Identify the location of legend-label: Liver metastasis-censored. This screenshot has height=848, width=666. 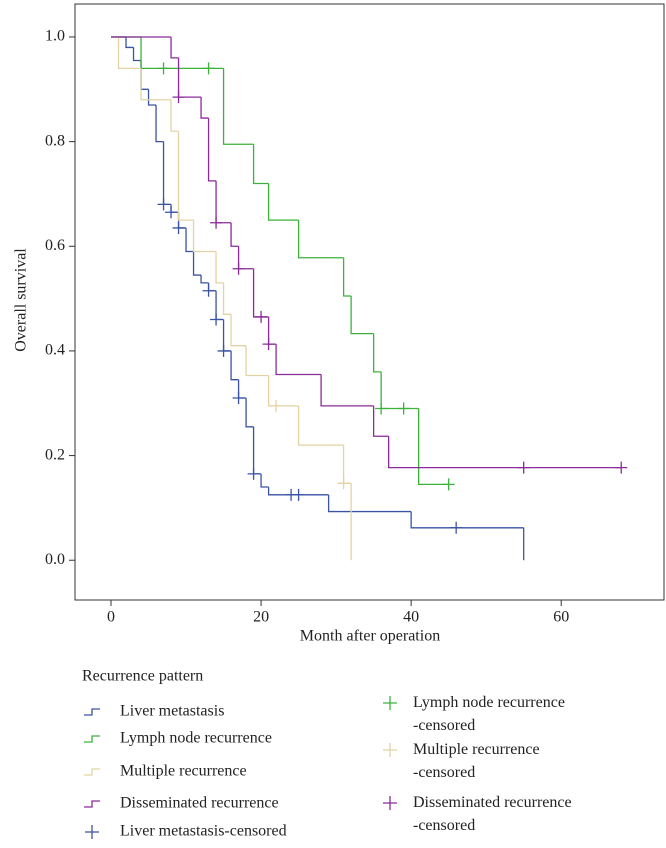
(203, 831).